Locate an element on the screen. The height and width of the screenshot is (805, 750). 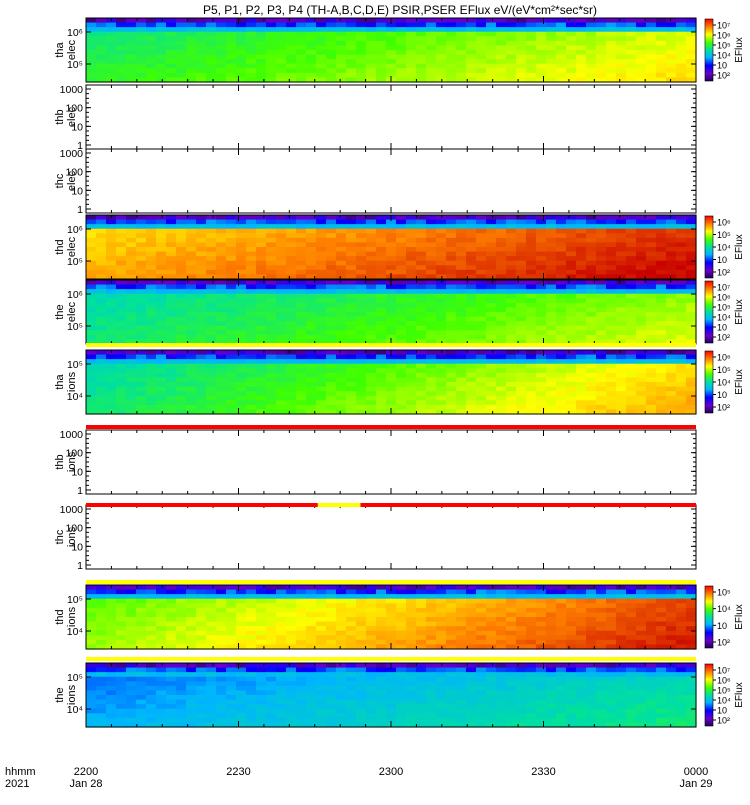
panel-thd-ions: thdions10⁵10⁴10⁵10⁴10⁳10²EFlux is located at coordinates (399, 617).